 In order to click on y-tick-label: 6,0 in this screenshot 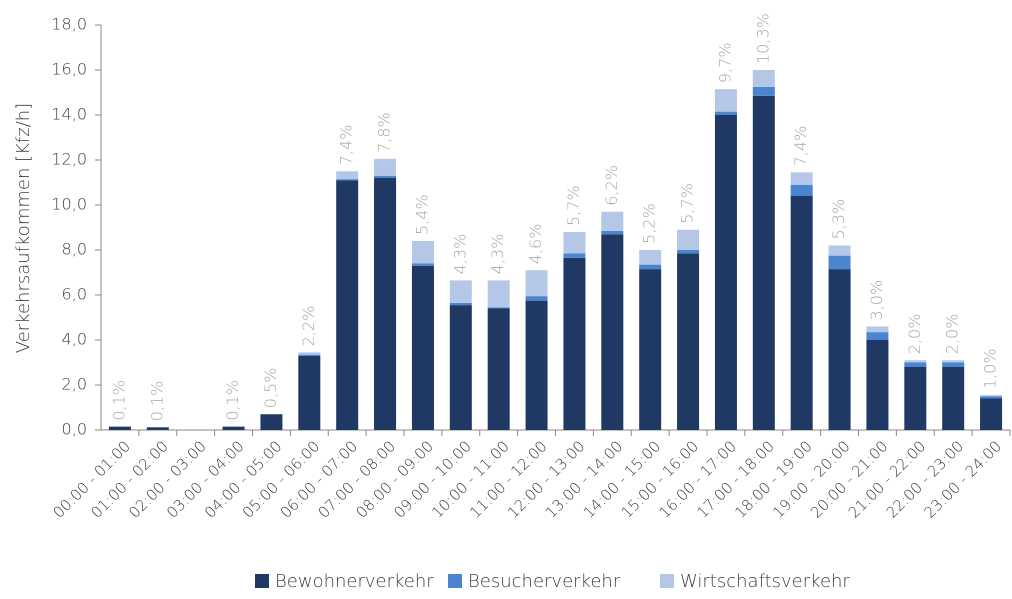, I will do `click(74, 294)`.